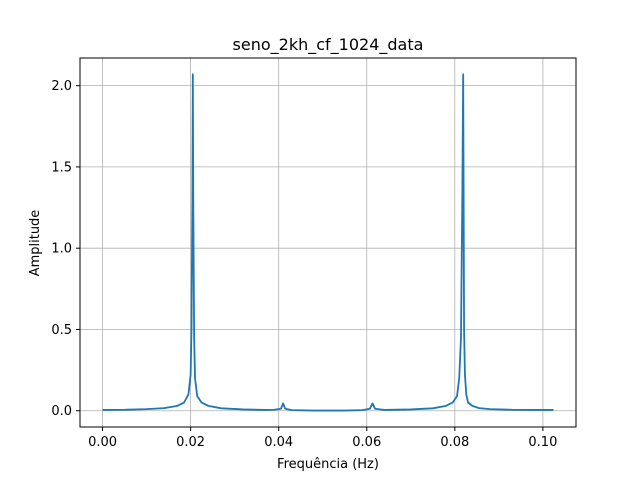 This screenshot has height=480, width=640. I want to click on y-axis-label: Amplitude, so click(35, 243).